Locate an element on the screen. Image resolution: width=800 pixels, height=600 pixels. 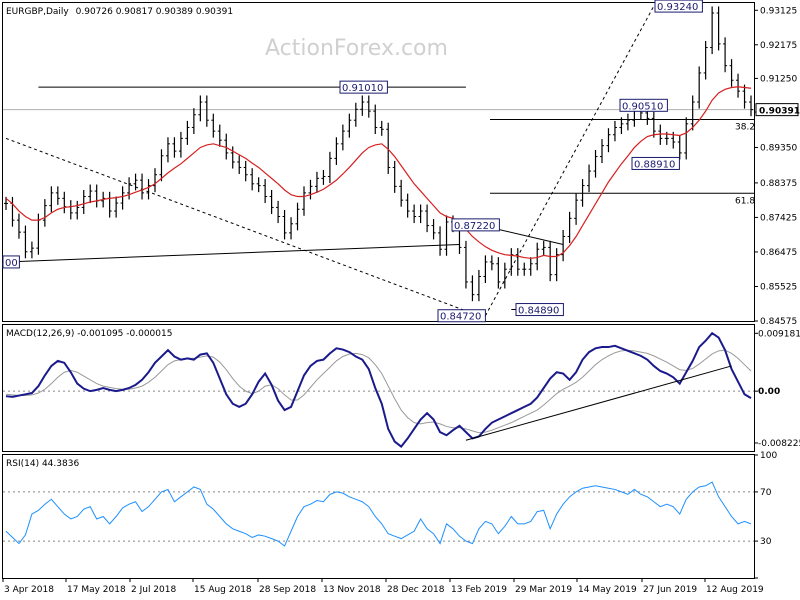
price-tag-label-2: 0.90510 is located at coordinates (642, 106).